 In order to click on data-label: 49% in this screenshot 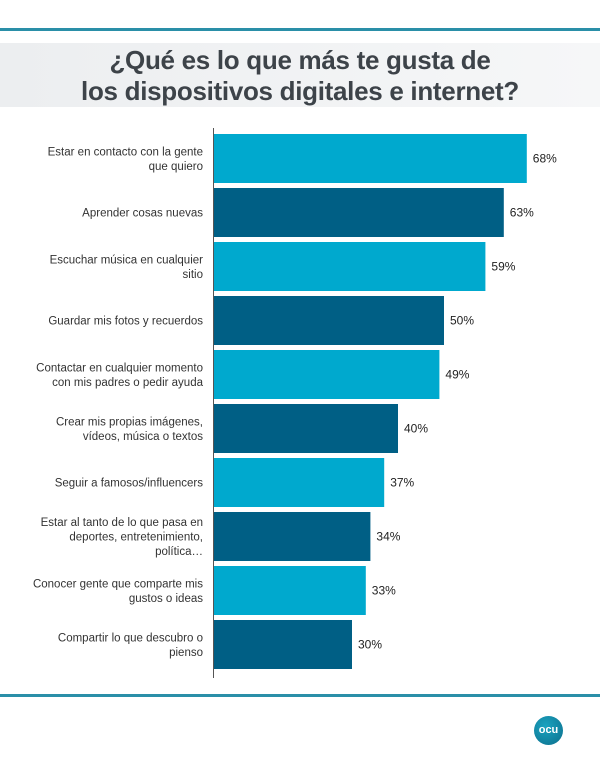, I will do `click(457, 375)`.